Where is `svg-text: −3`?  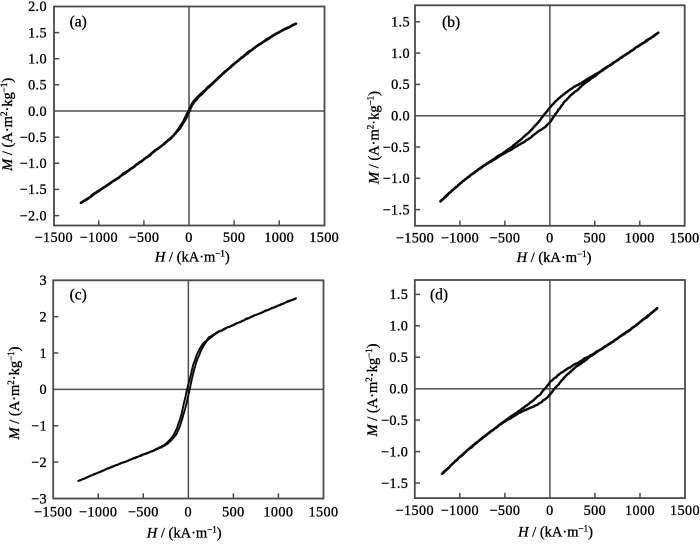
svg-text: −3 is located at coordinates (39, 499).